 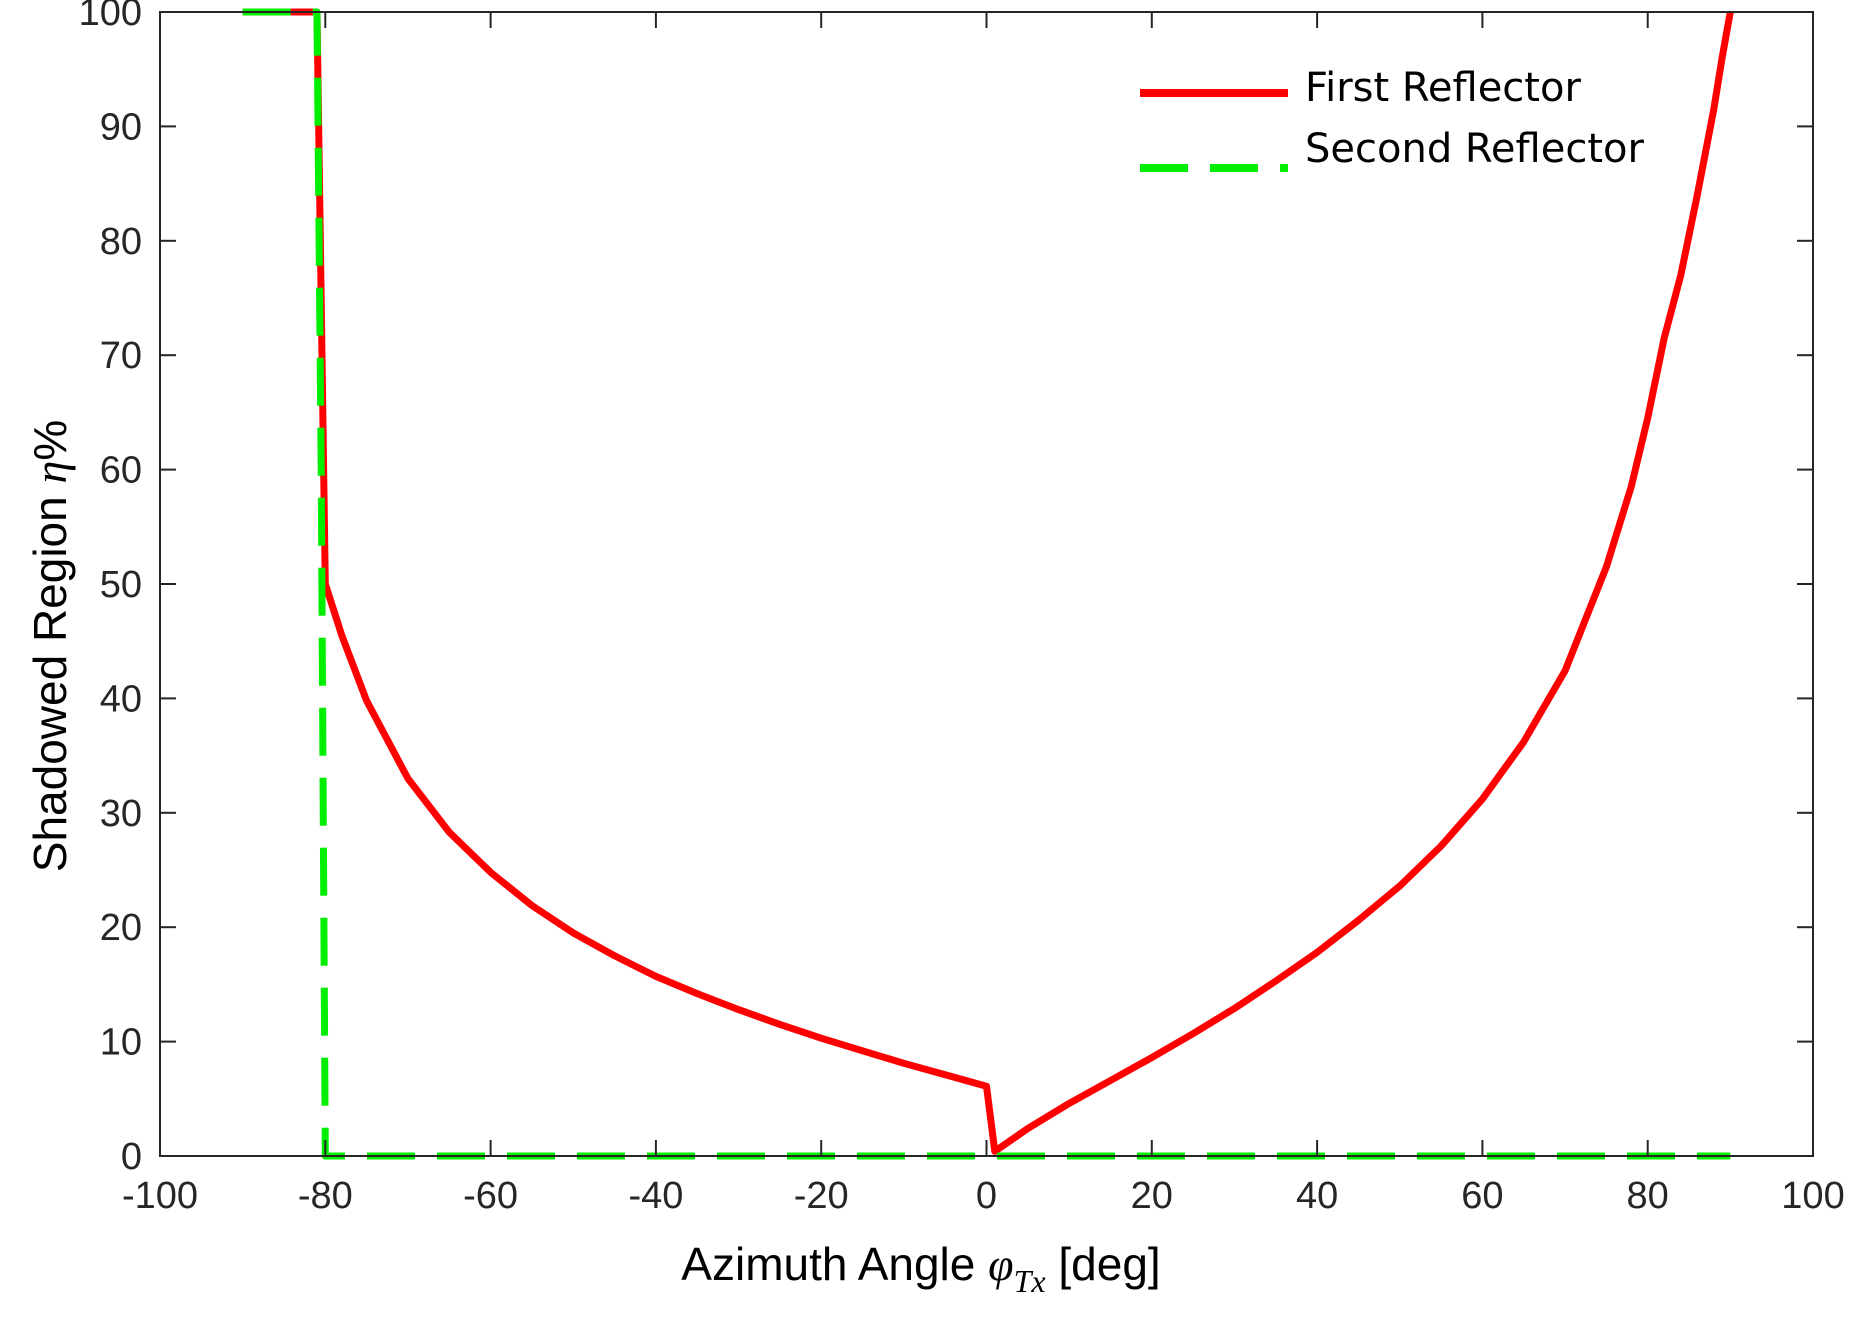 I want to click on eta-symbol: η, so click(x=50, y=472).